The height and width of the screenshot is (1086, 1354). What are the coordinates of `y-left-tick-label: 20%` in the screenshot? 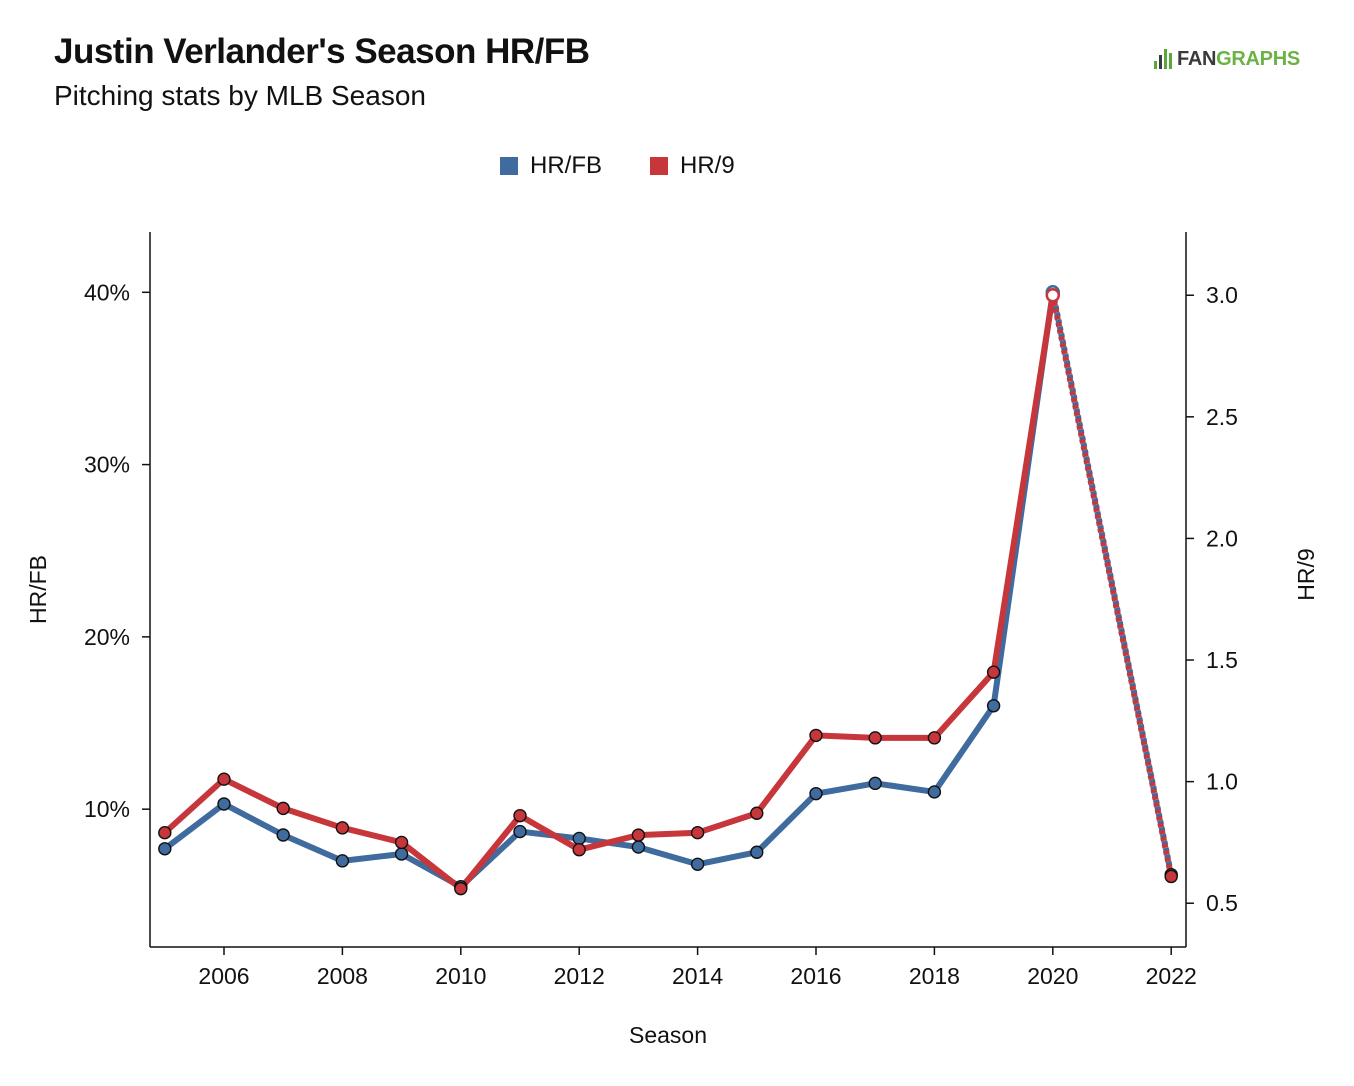 It's located at (107, 637).